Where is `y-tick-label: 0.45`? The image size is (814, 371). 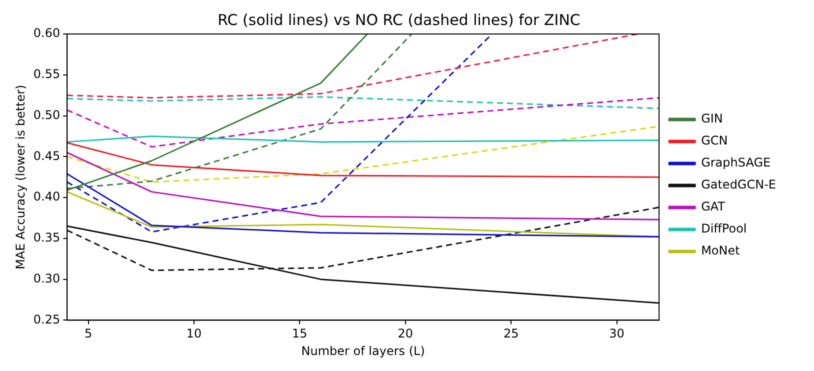 y-tick-label: 0.45 is located at coordinates (46, 155).